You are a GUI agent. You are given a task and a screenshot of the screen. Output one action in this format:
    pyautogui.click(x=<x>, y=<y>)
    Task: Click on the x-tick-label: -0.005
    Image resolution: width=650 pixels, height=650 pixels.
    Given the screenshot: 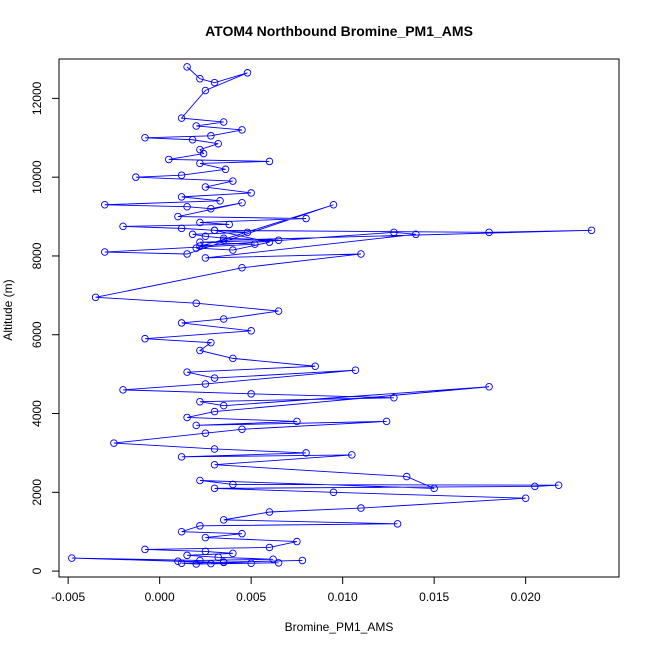 What is the action you would take?
    pyautogui.click(x=68, y=597)
    